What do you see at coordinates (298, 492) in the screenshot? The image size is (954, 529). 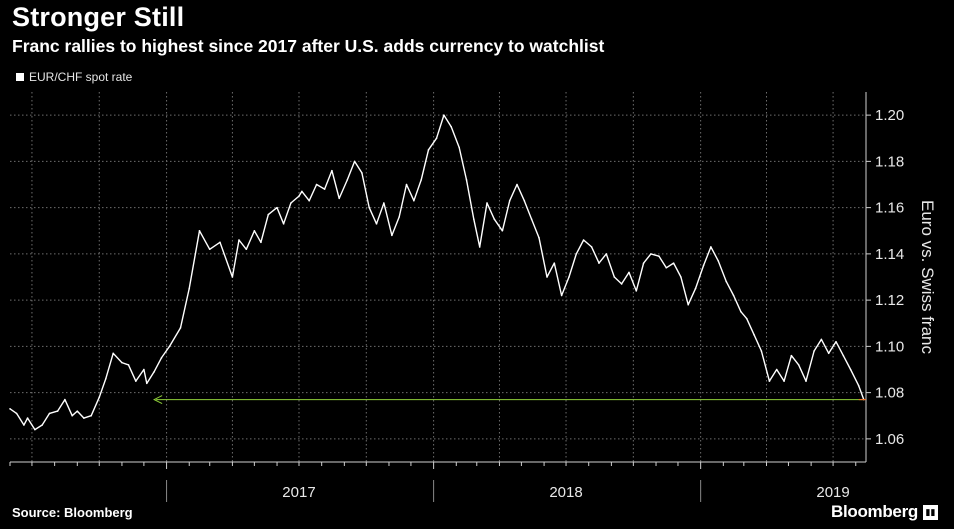 I see `x-year-label: 2017` at bounding box center [298, 492].